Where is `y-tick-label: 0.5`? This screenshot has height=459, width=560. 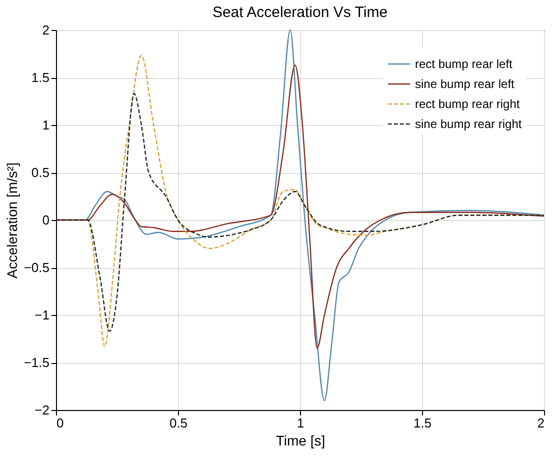
y-tick-label: 0.5 is located at coordinates (40, 172).